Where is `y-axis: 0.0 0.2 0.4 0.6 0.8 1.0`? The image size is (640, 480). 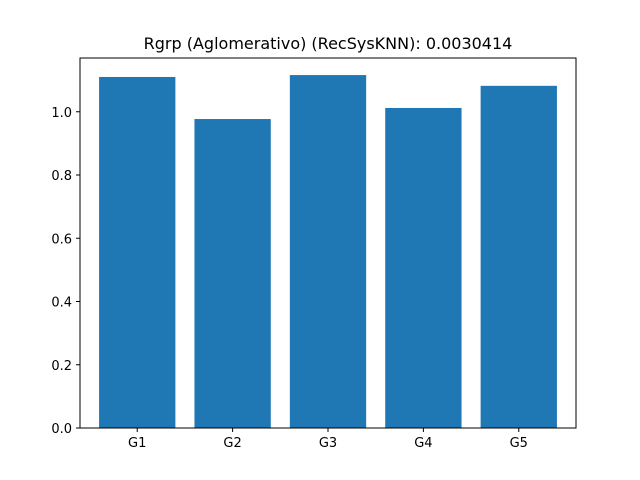 y-axis: 0.0 0.2 0.4 0.6 0.8 1.0 is located at coordinates (65, 271).